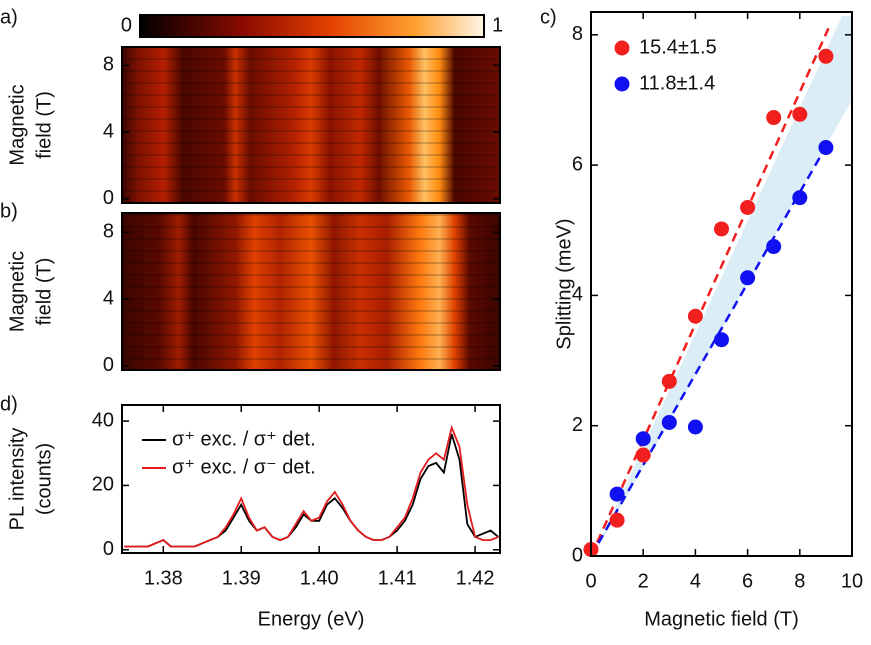  I want to click on legend-label: 15.4±1.5, so click(678, 47).